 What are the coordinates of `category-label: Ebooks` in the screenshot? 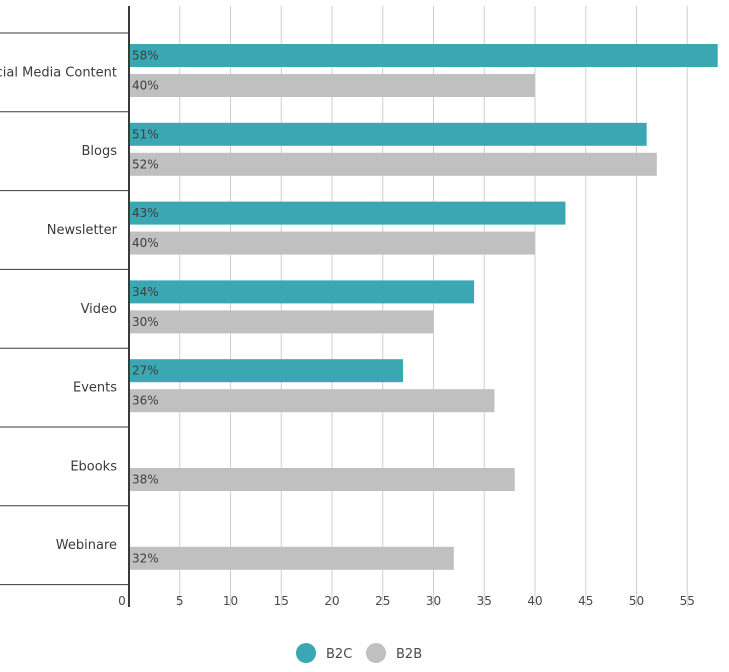 It's located at (93, 466).